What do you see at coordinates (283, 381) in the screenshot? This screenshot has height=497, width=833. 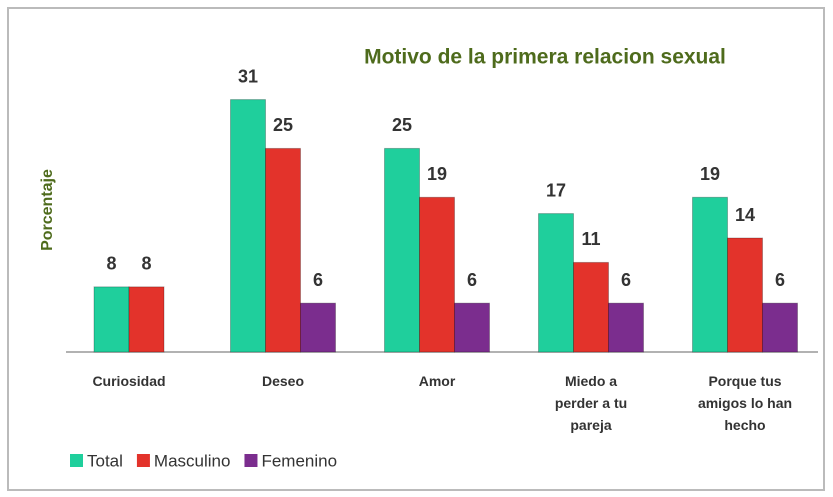 I see `x-tick-label: Deseo` at bounding box center [283, 381].